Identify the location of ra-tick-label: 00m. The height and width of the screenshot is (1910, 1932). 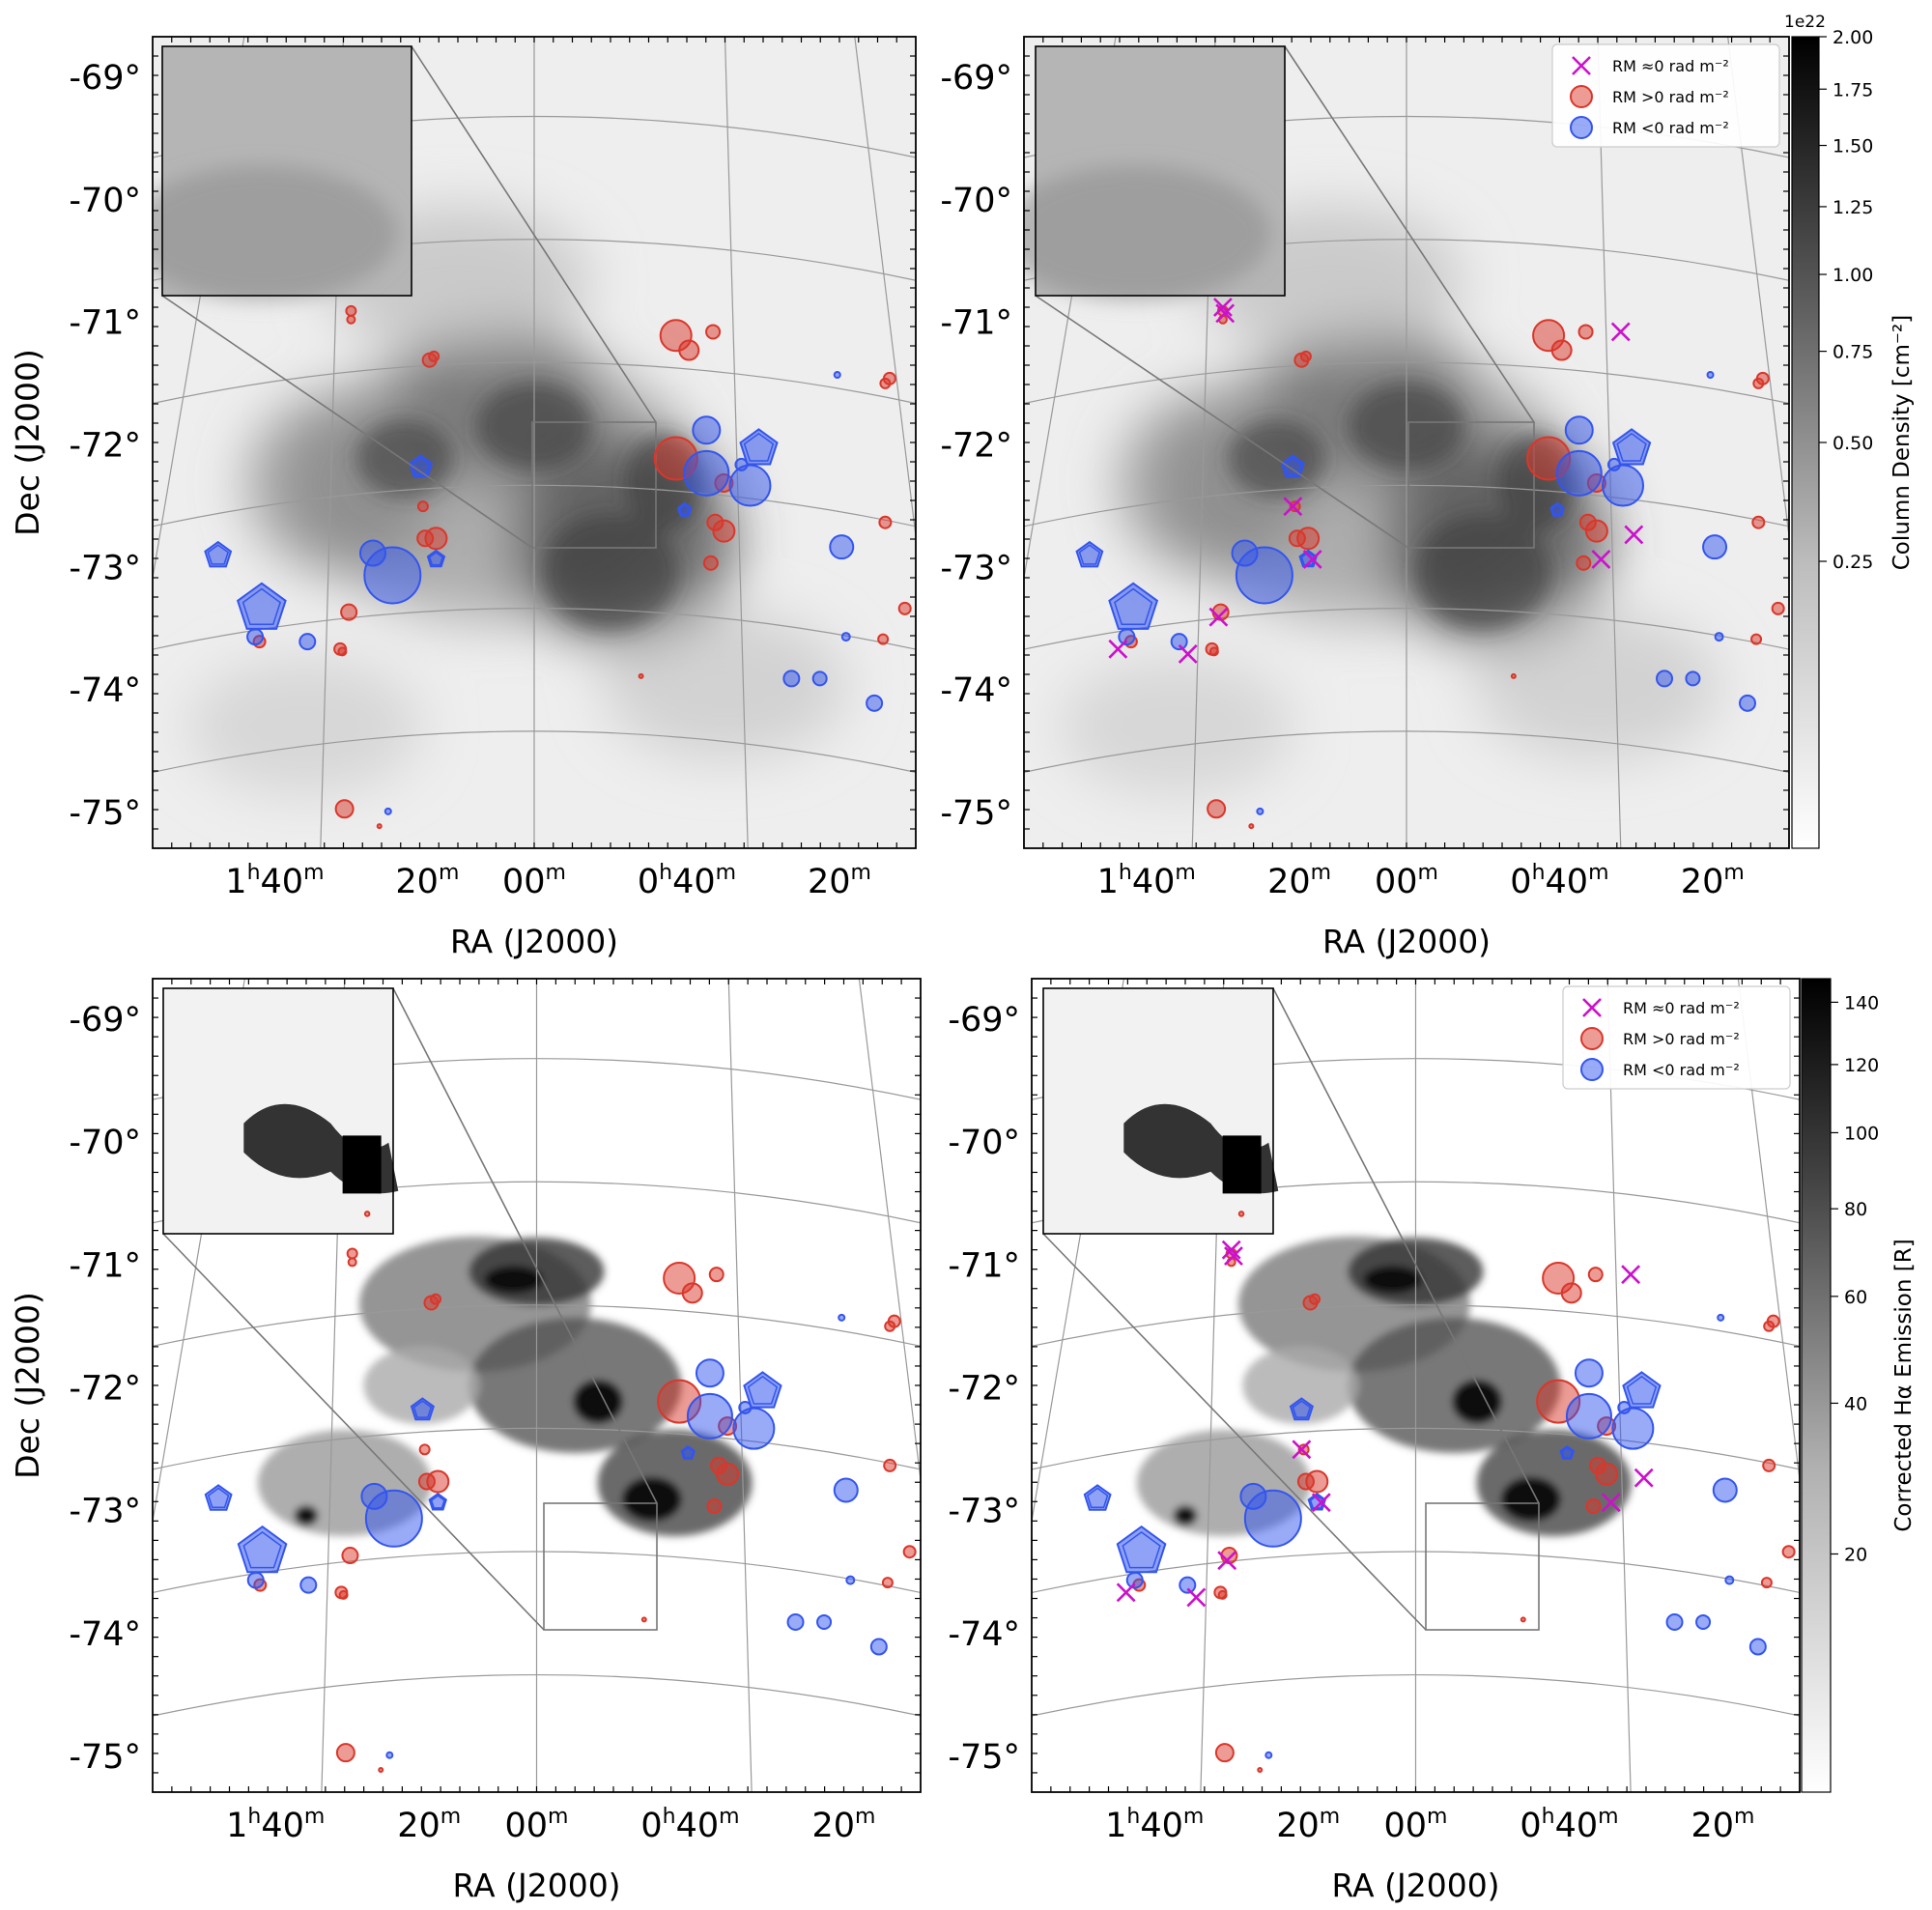
(1416, 1825).